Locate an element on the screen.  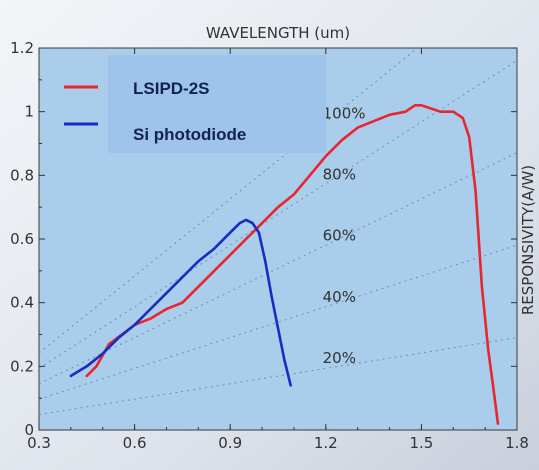
x-tick-label: 0.3 is located at coordinates (39, 443).